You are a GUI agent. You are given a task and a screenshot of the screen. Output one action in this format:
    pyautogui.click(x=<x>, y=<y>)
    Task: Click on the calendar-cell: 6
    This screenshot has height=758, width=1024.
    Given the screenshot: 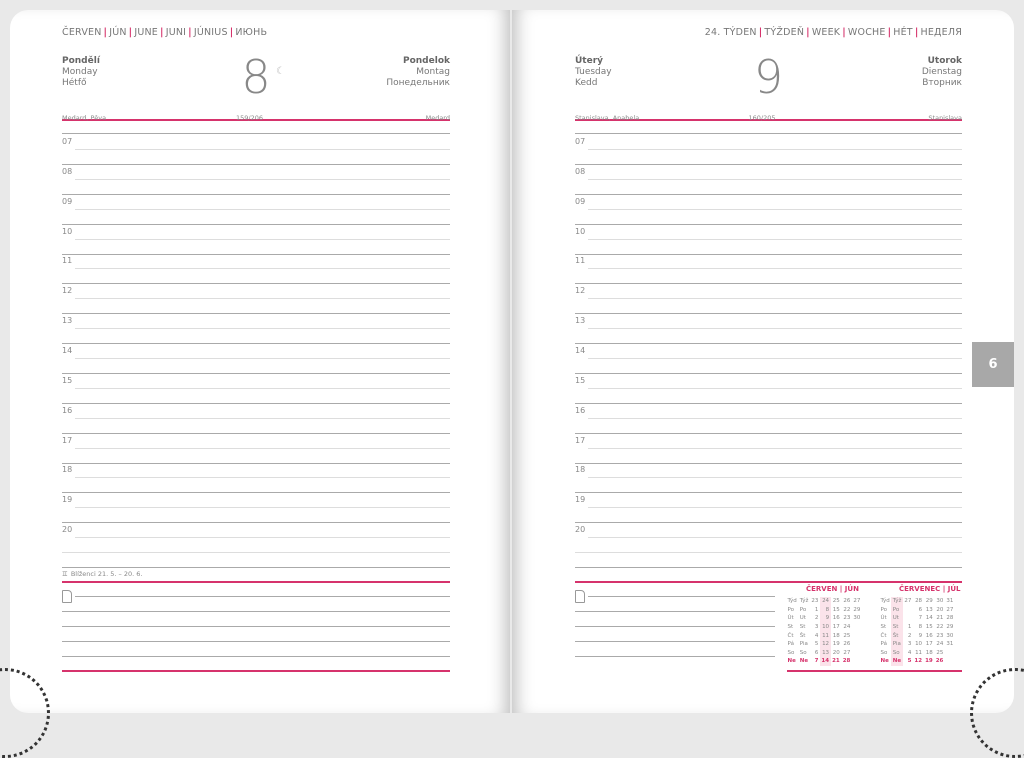 What is the action you would take?
    pyautogui.click(x=816, y=652)
    